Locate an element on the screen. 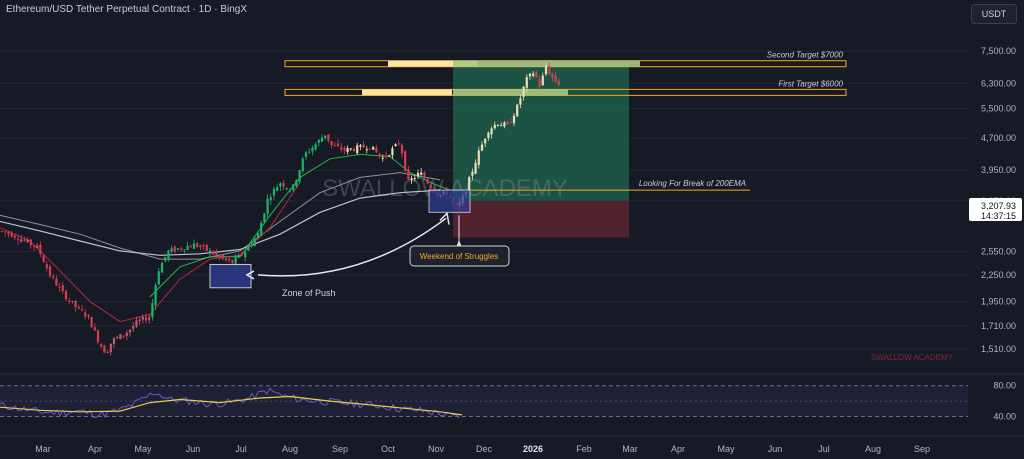 The width and height of the screenshot is (1024, 459). time-tick-label: Aug is located at coordinates (290, 449).